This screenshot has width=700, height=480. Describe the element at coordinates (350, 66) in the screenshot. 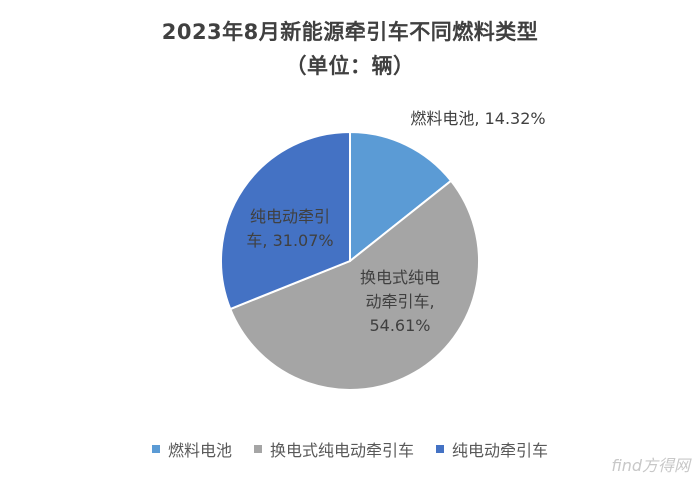

I see `chart-subtitle: （单位：辆）` at that location.